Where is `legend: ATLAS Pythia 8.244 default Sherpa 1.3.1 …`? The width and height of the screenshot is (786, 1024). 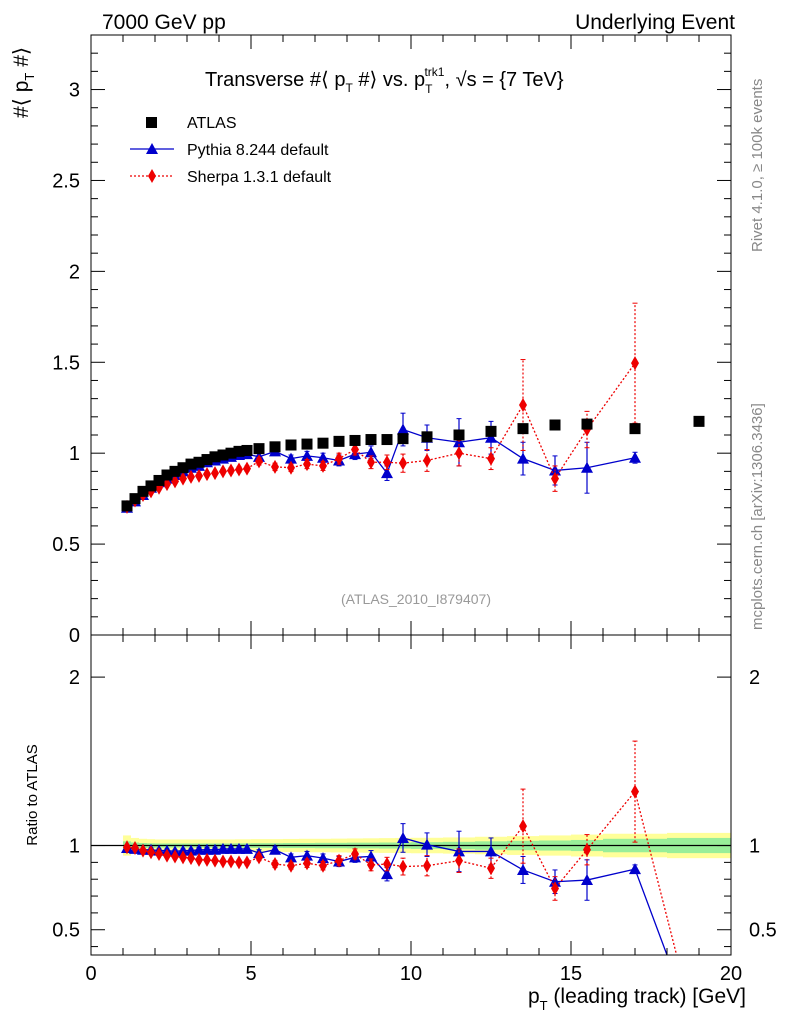
legend: ATLAS Pythia 8.244 default Sherpa 1.3.1 … is located at coordinates (231, 150).